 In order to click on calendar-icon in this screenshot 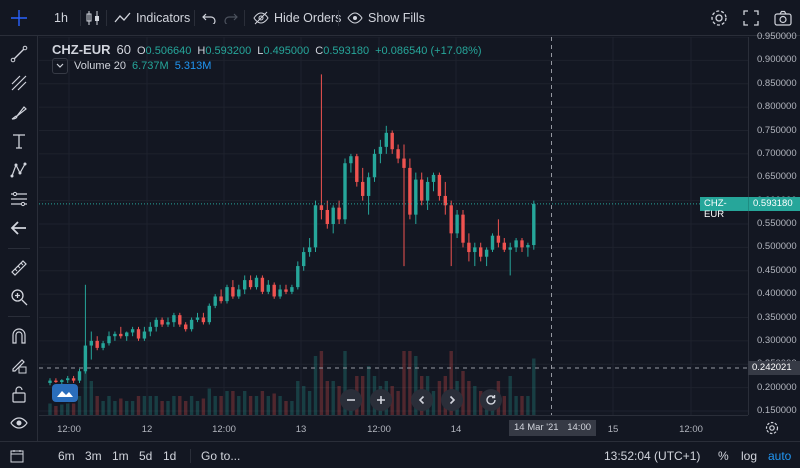, I will do `click(17, 457)`.